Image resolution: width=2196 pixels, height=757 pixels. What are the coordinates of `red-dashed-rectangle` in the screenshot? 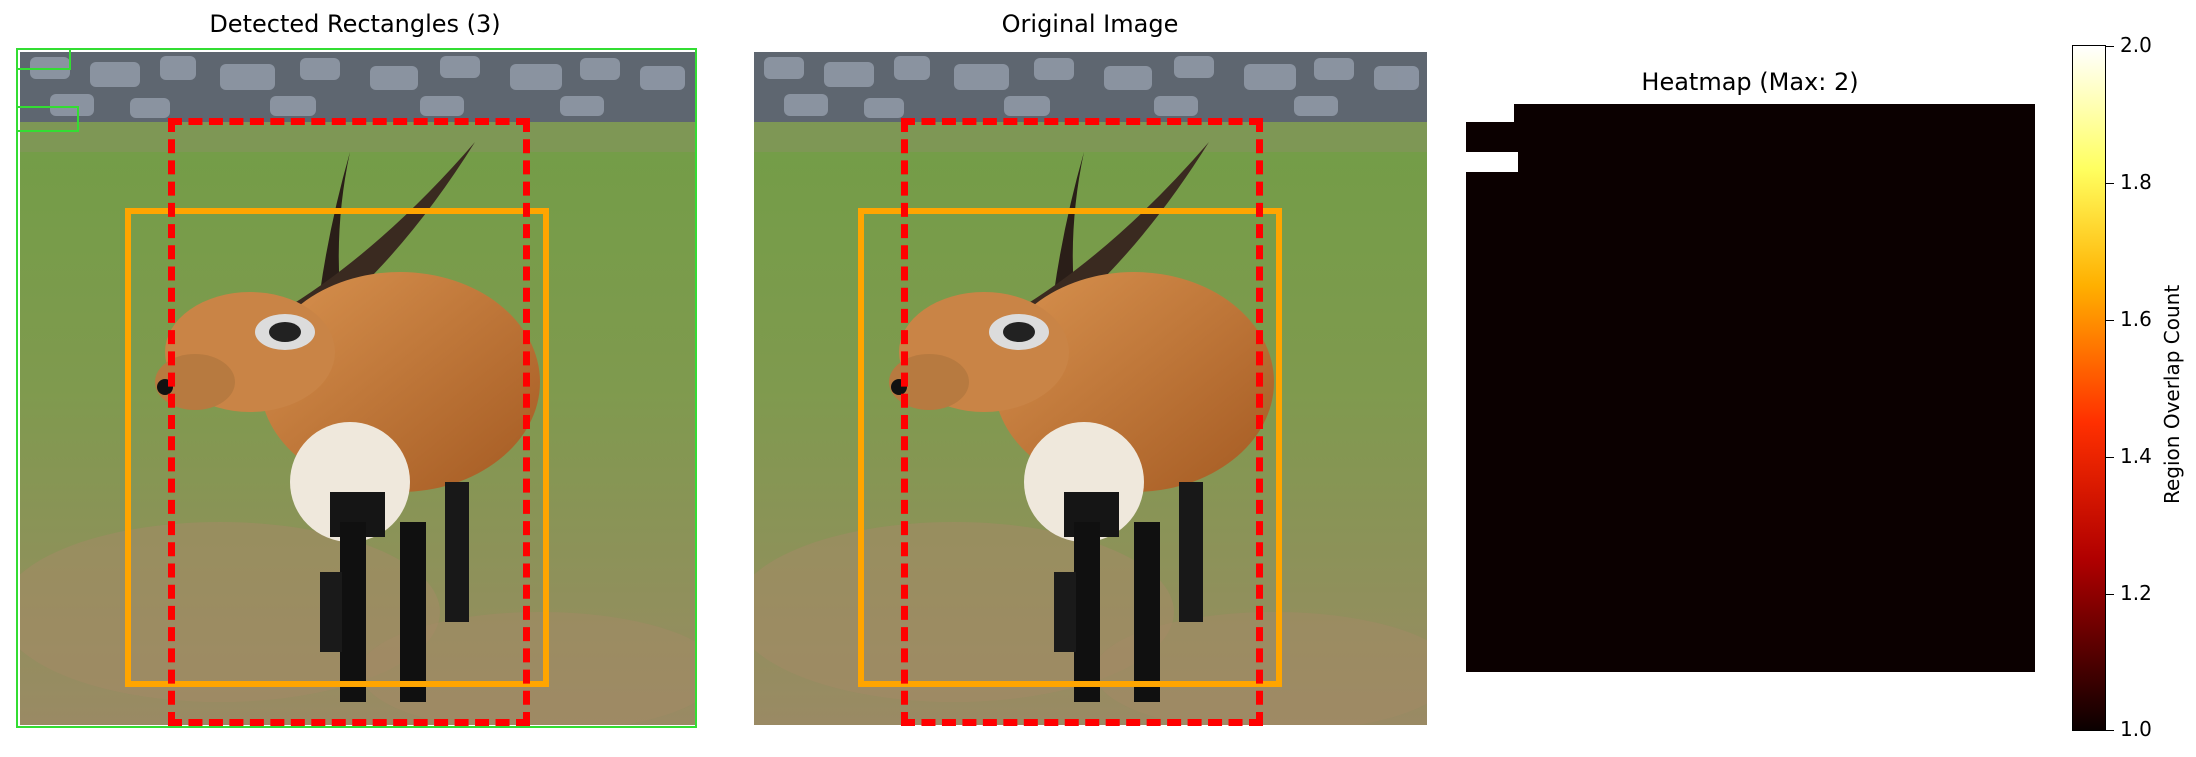 It's located at (349, 422).